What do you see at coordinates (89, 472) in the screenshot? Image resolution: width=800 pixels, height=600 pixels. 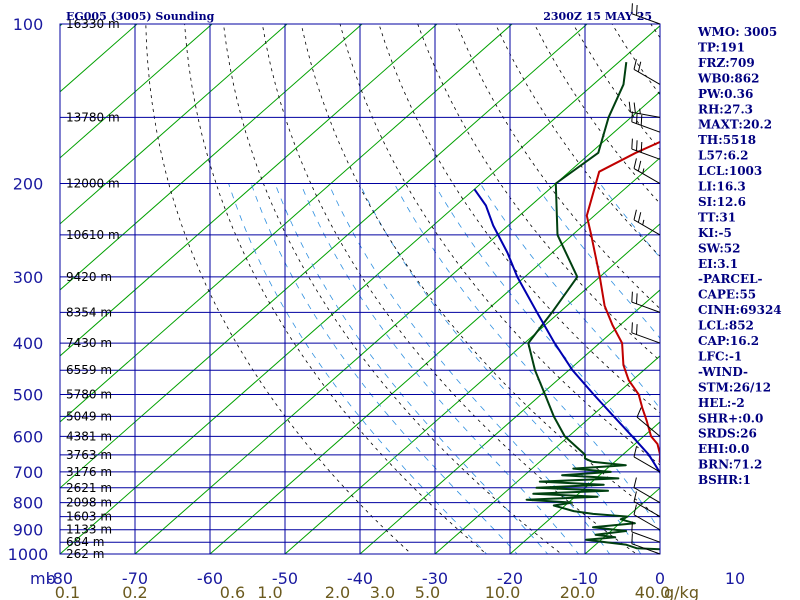 I see `height-label: 3176 m` at bounding box center [89, 472].